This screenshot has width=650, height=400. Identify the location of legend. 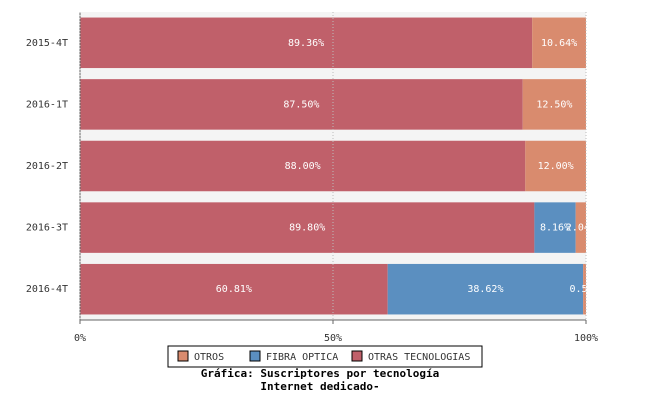
(325, 356).